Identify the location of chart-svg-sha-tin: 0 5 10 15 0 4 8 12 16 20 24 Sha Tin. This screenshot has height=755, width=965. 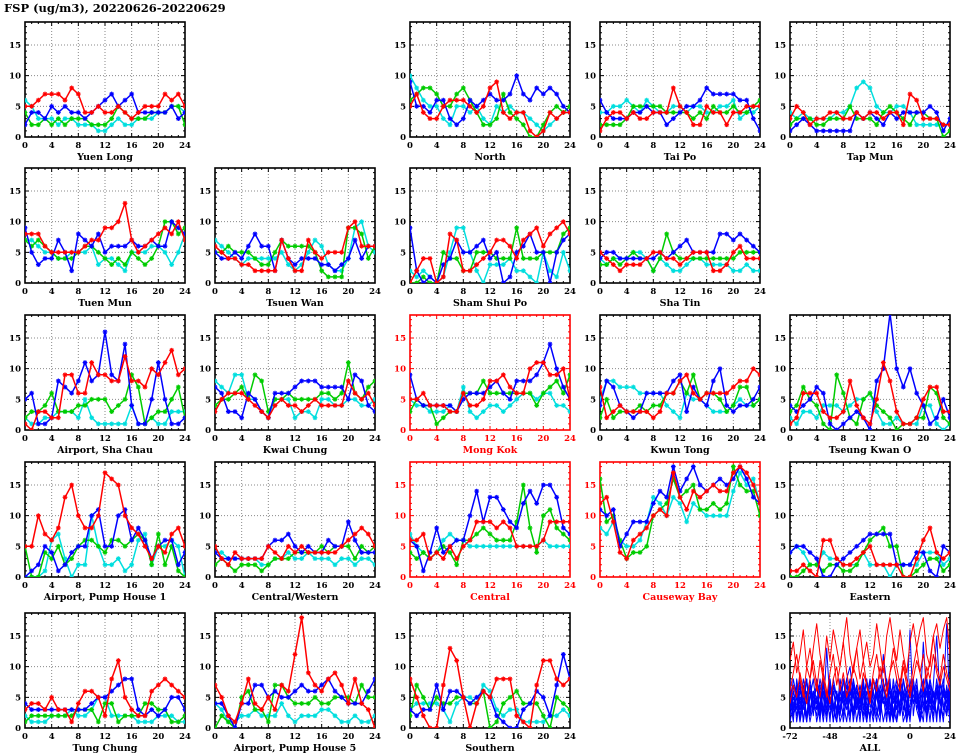
(675, 238).